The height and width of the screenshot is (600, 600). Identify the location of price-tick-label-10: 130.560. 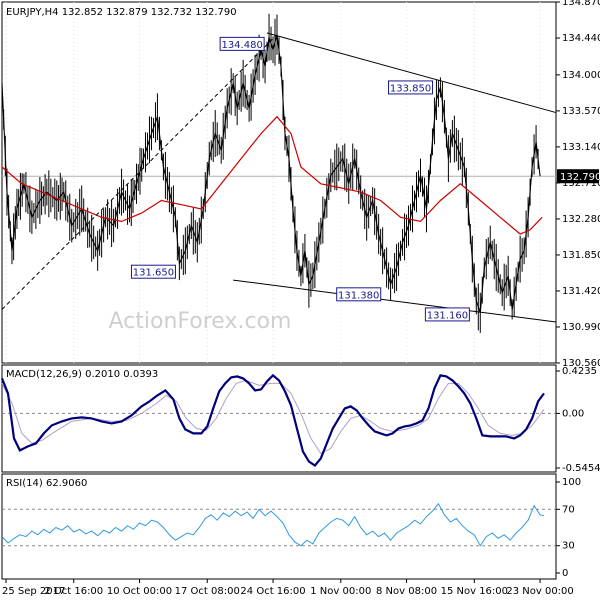
(581, 363).